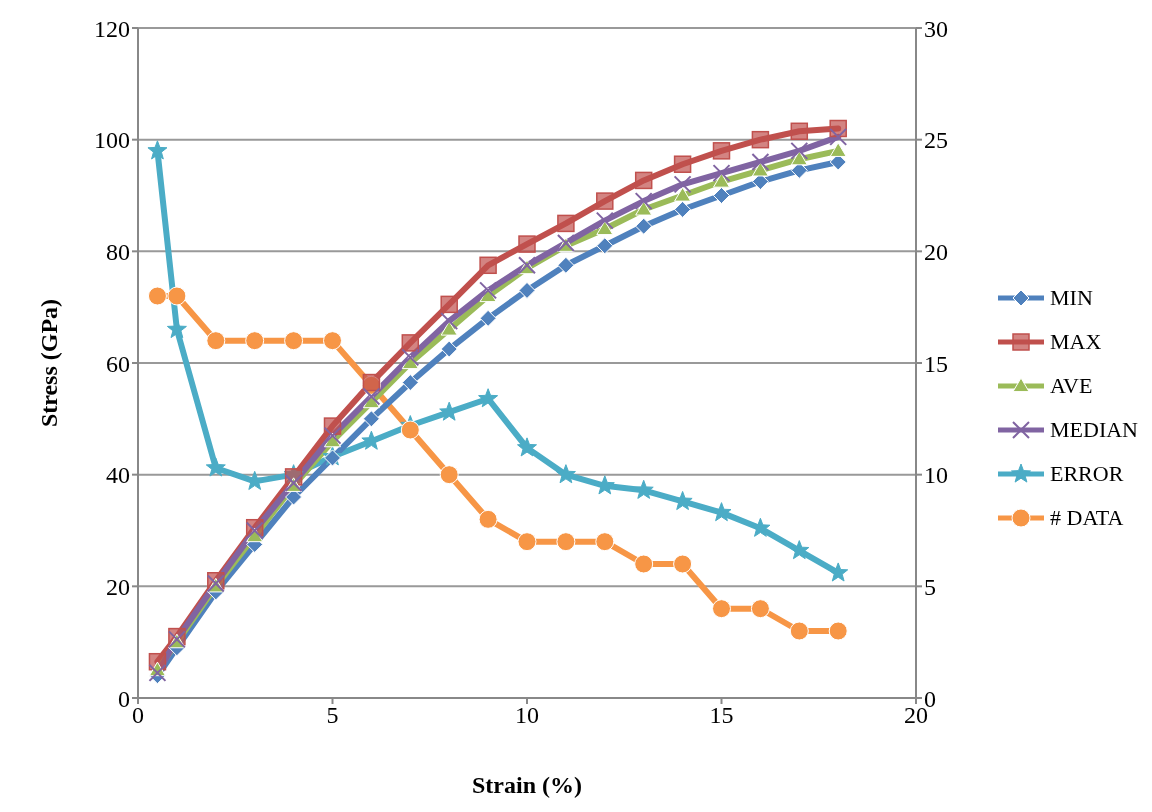  I want to click on legend-label: # DATA, so click(1087, 518).